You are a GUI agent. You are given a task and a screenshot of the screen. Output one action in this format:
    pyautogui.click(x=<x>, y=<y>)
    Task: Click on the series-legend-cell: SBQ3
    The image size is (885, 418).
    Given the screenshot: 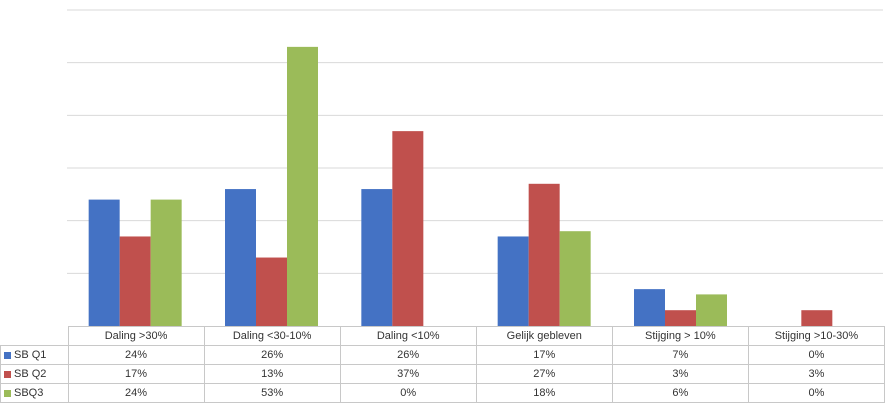 What is the action you would take?
    pyautogui.click(x=34, y=393)
    